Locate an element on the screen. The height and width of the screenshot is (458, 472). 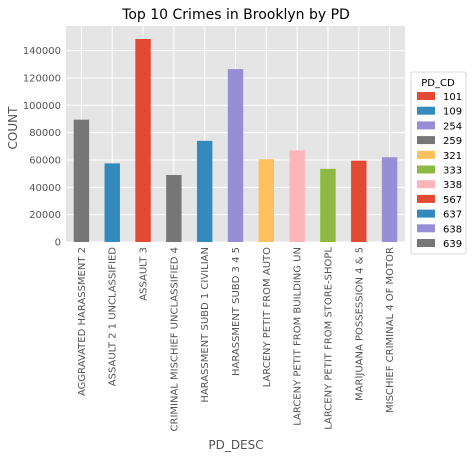
legend: PD_CD 101 109 254 259 321 333 338 567 637 638 639 is located at coordinates (438, 163).